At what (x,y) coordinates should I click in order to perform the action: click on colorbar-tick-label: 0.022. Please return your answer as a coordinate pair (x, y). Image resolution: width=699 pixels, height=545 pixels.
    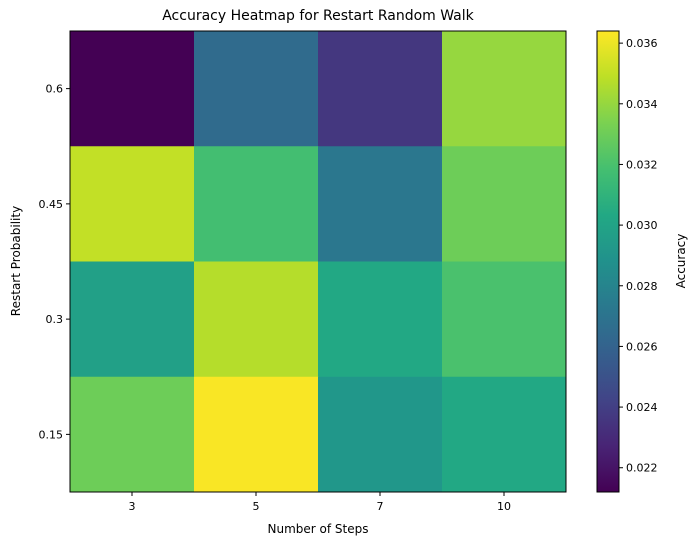
    Looking at the image, I should click on (642, 468).